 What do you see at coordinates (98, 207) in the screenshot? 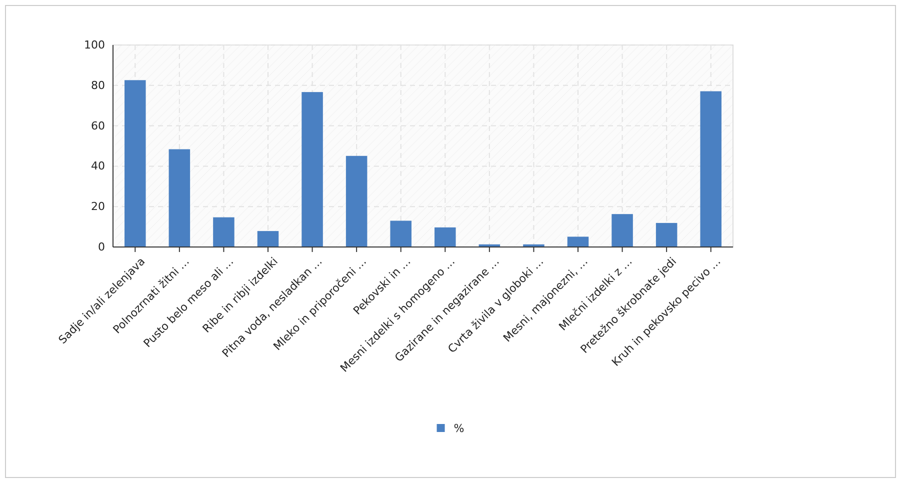
I see `y-tick-label: 20` at bounding box center [98, 207].